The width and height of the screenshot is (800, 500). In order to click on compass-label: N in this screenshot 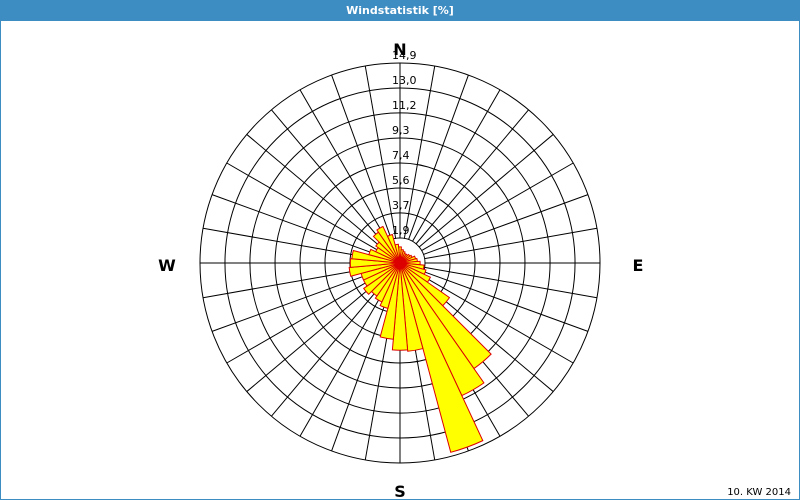, I will do `click(399, 49)`.